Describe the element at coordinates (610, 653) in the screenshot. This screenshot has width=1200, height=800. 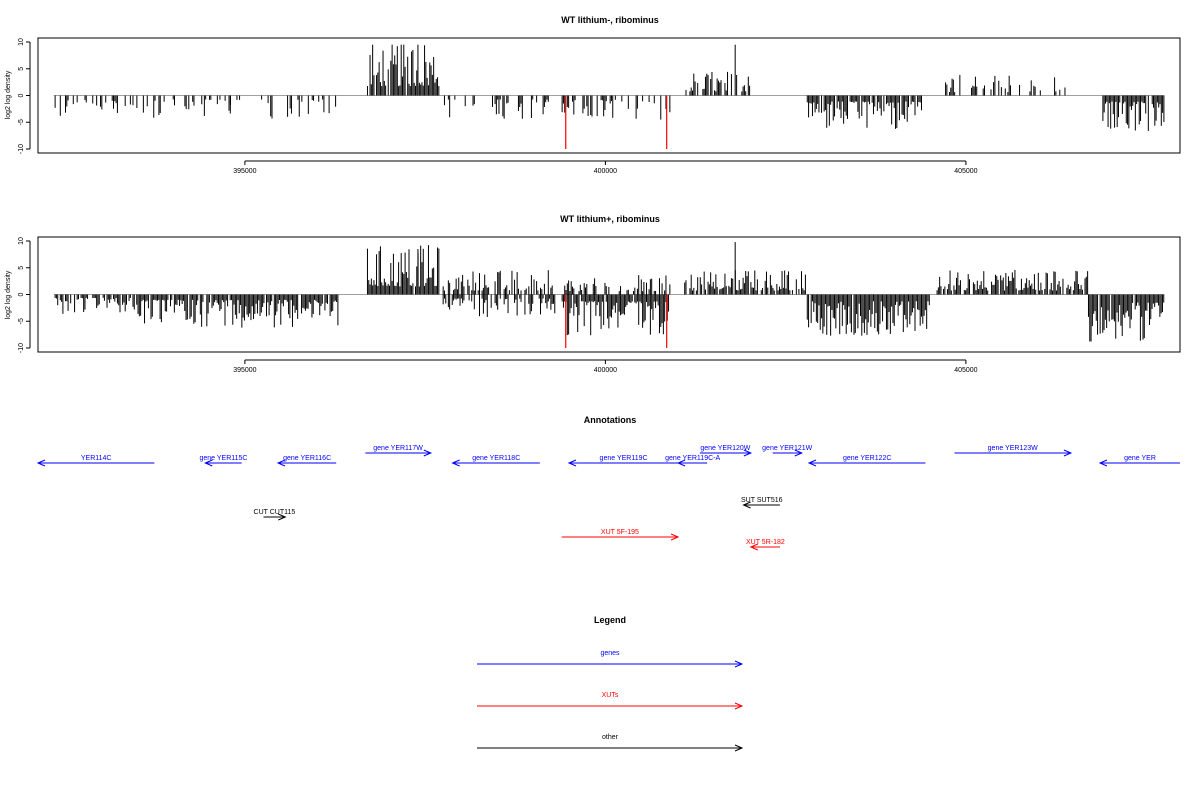
I see `legend-label: genes` at that location.